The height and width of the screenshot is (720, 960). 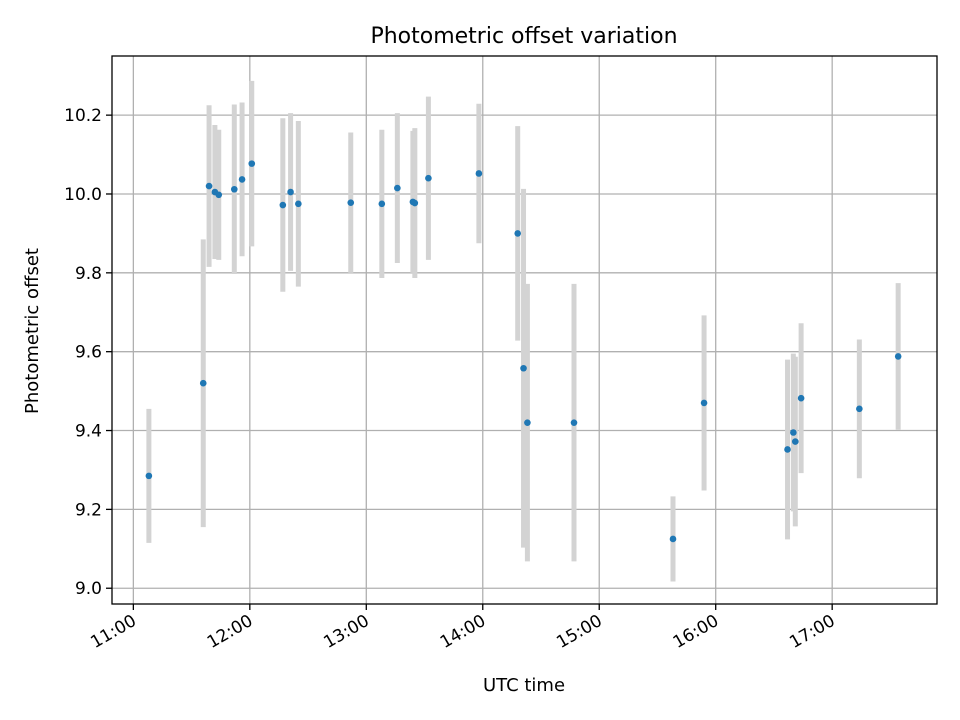 I want to click on x-axis-label: UTC time, so click(x=524, y=685).